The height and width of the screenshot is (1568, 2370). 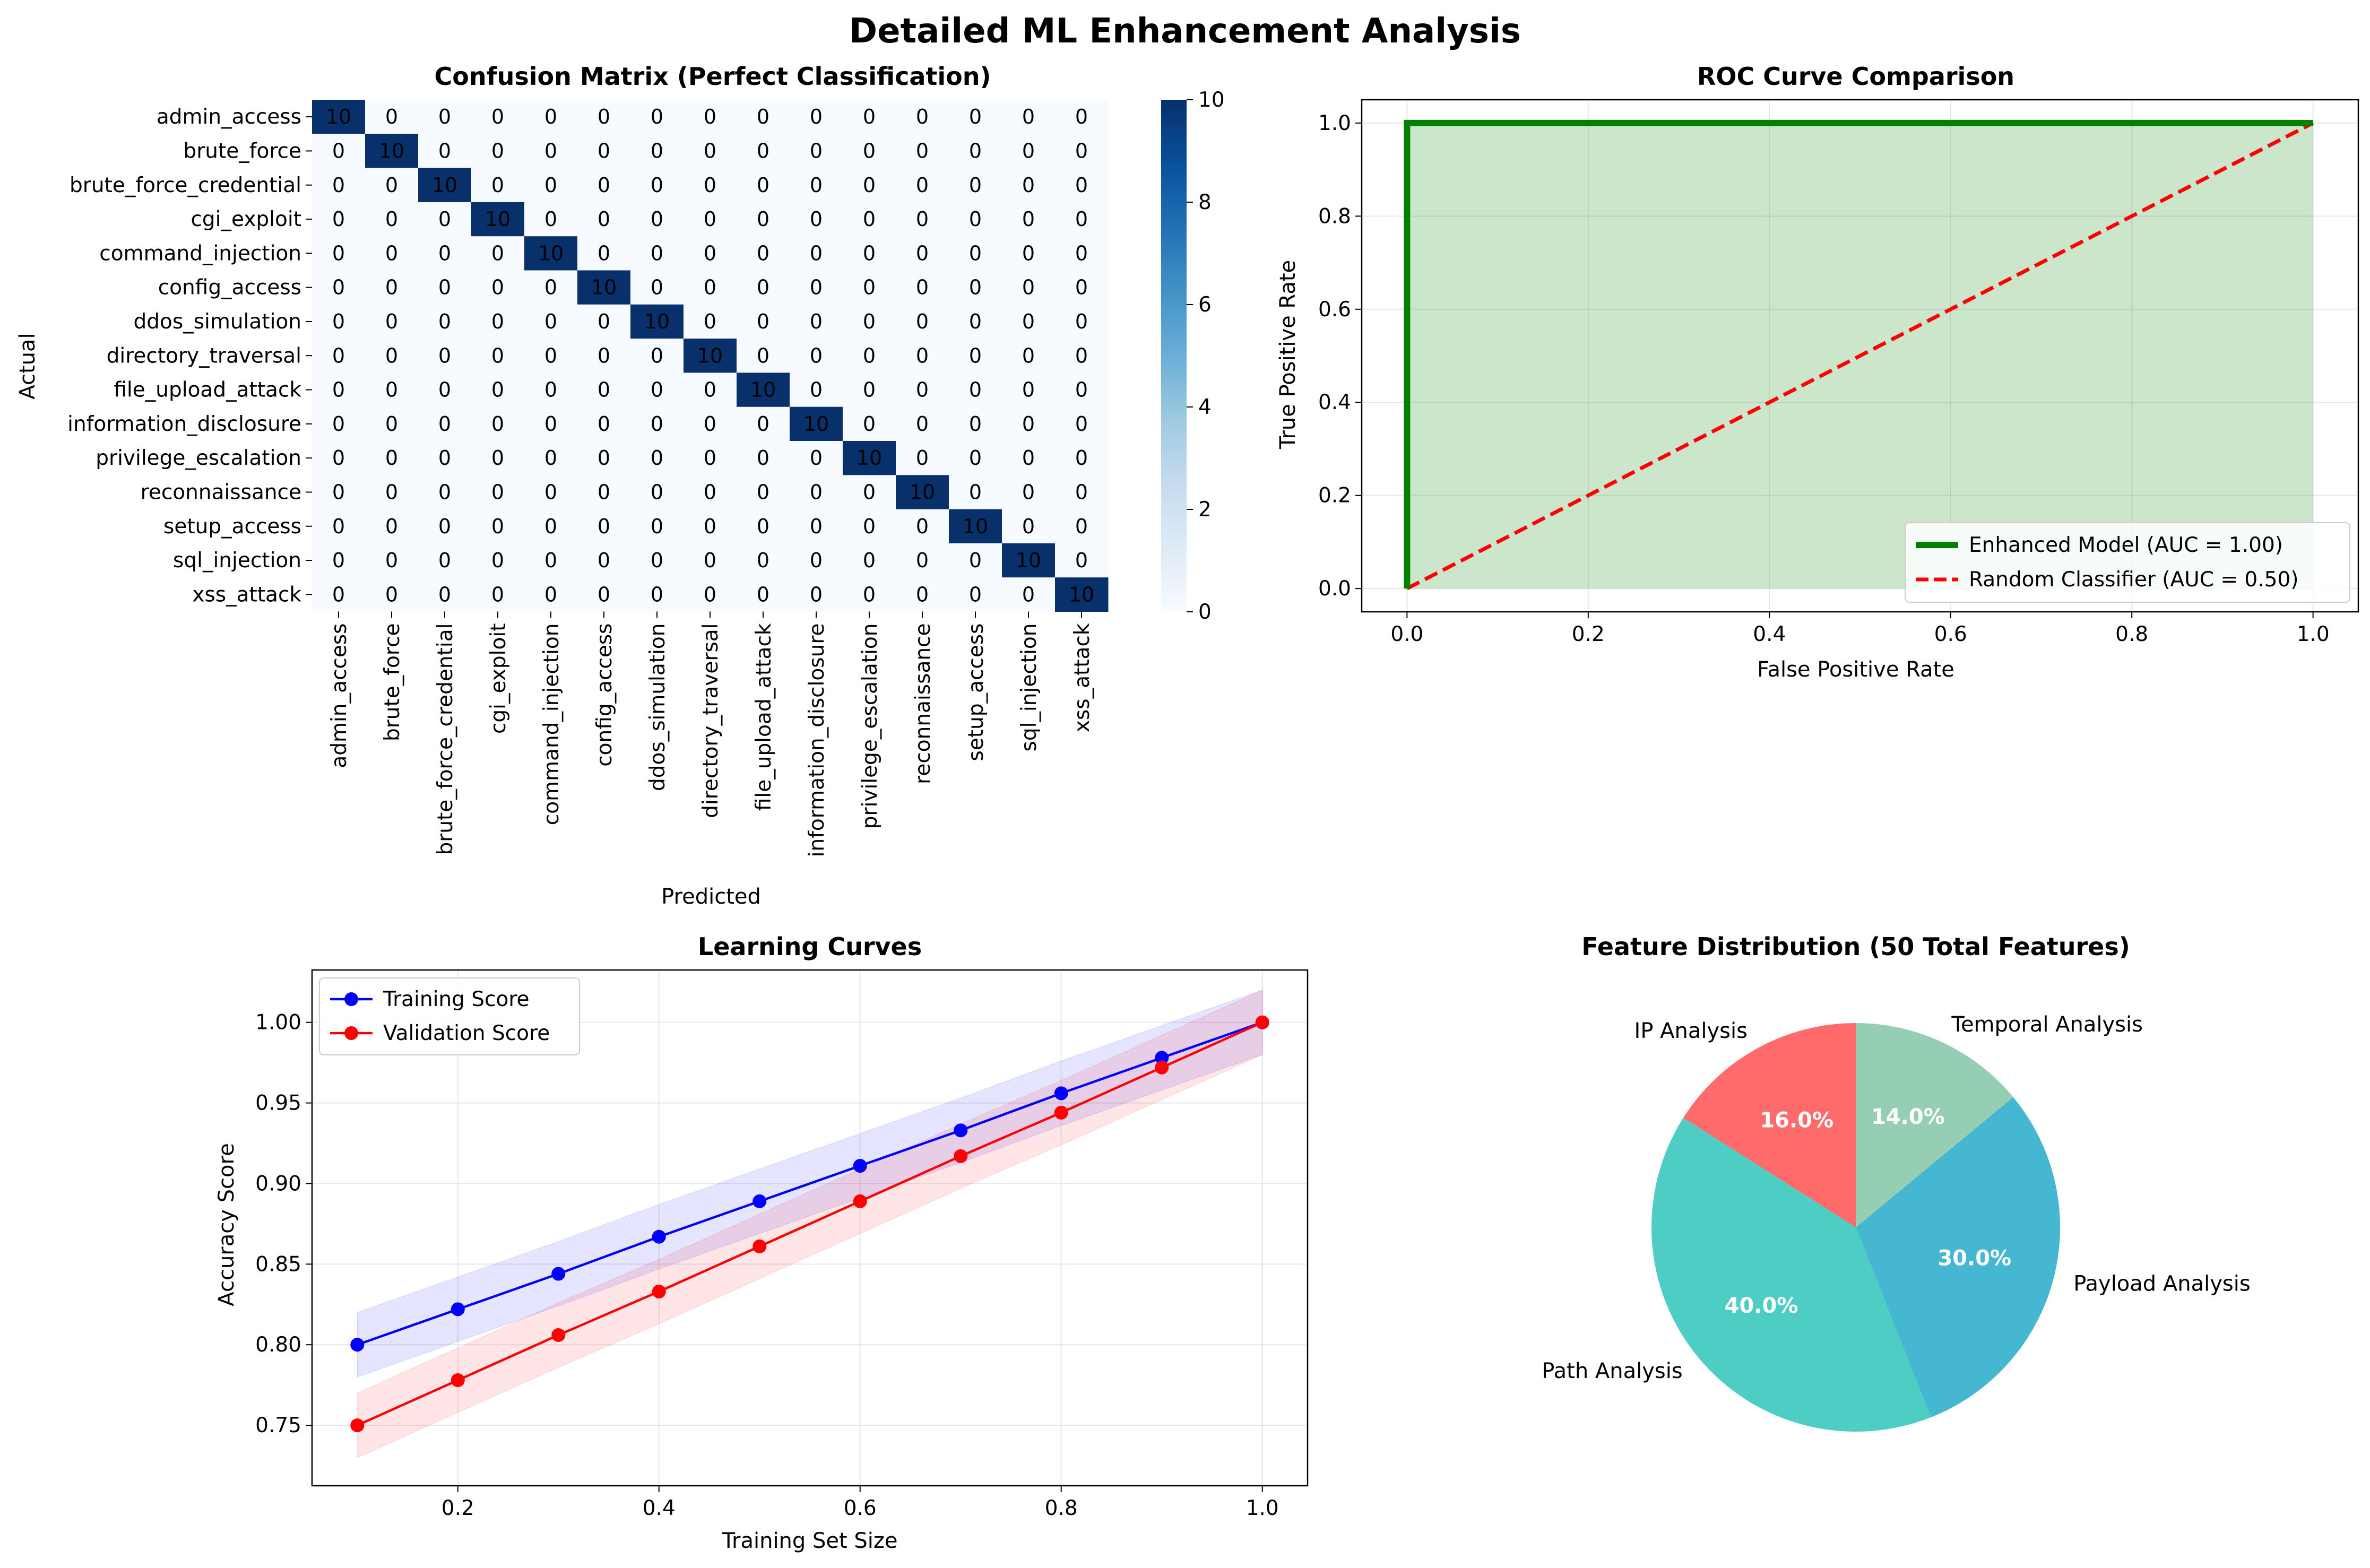 What do you see at coordinates (229, 288) in the screenshot?
I see `y-tick-label: config_access` at bounding box center [229, 288].